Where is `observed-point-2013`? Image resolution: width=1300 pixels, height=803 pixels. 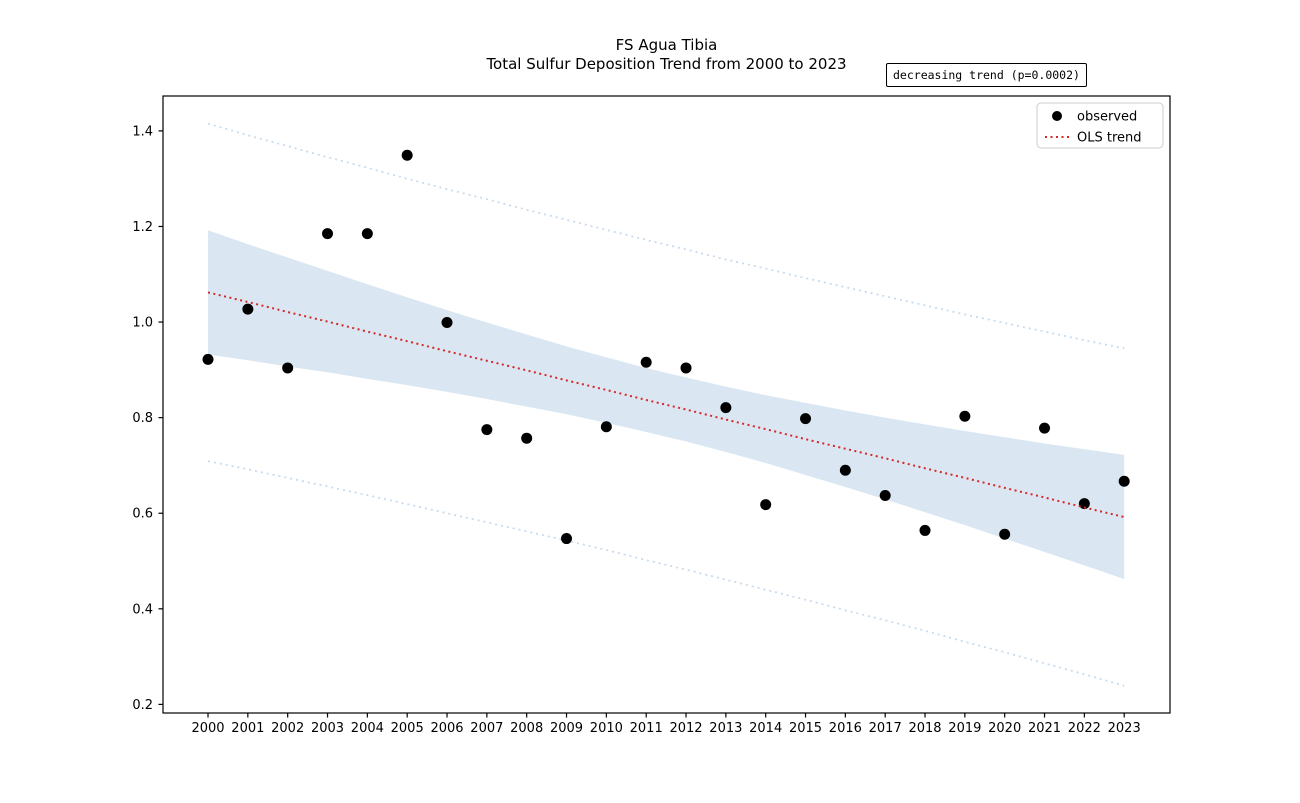 observed-point-2013 is located at coordinates (726, 408).